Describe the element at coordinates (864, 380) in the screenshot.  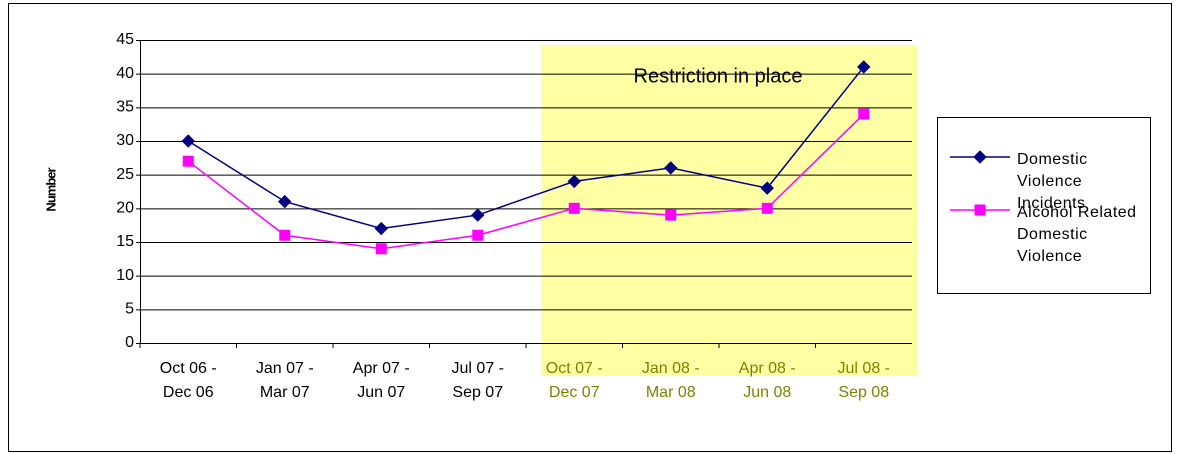
I see `x-tick-label: Jul 08 -Sep 08` at that location.